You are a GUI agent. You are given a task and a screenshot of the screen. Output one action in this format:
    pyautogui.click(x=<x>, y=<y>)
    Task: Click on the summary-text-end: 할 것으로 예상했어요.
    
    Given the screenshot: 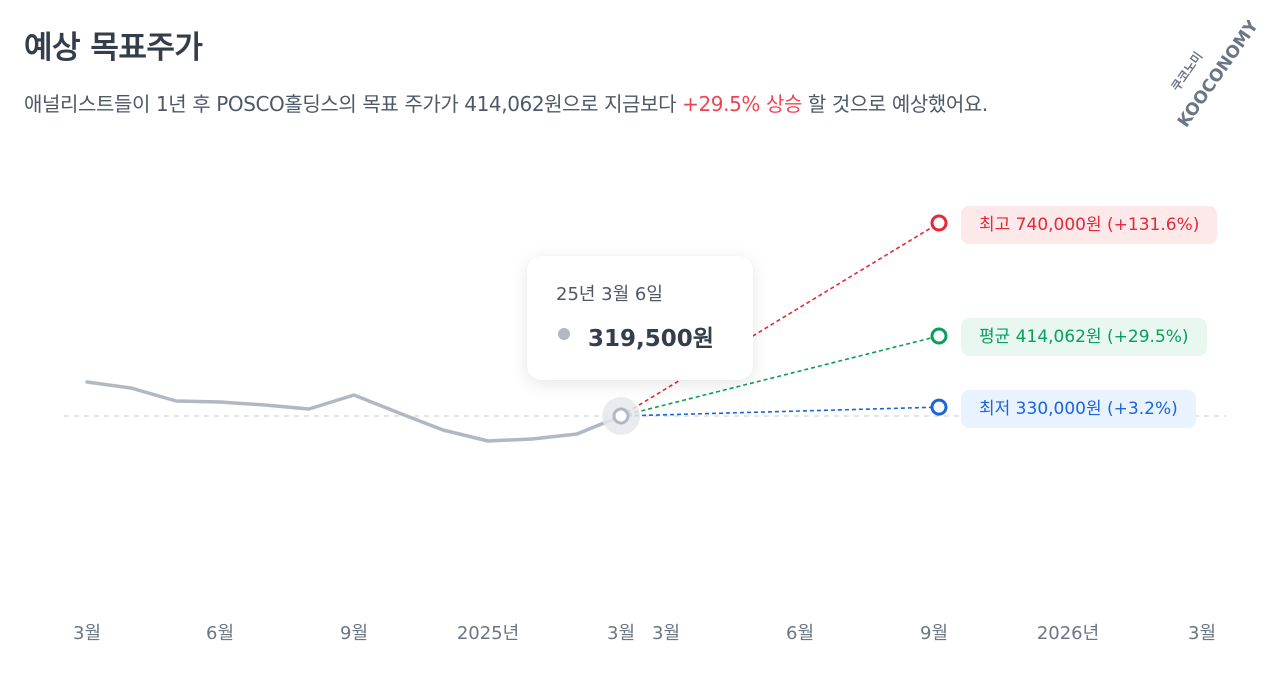 What is the action you would take?
    pyautogui.click(x=894, y=104)
    